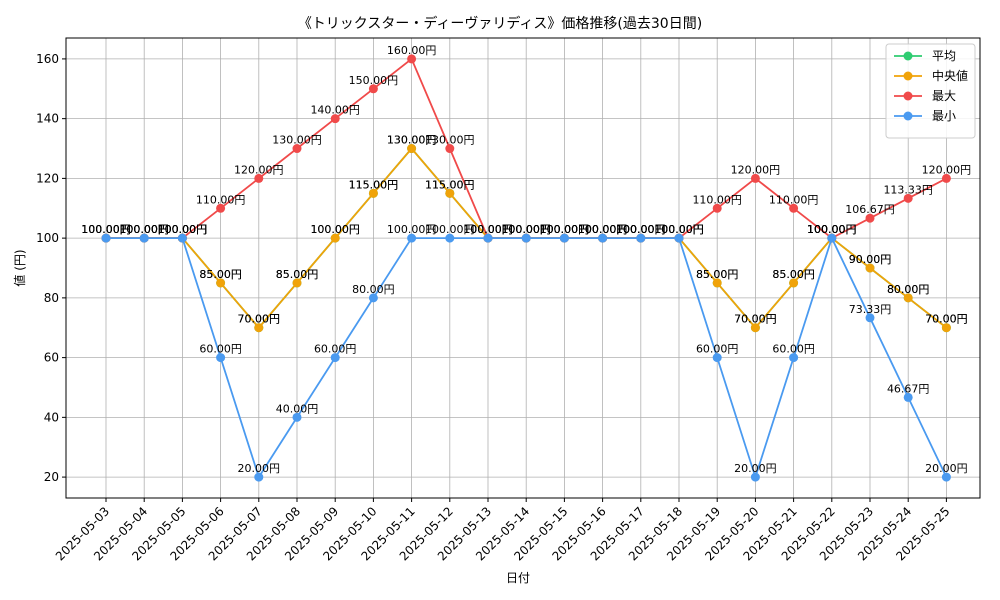 The height and width of the screenshot is (600, 1000). Describe the element at coordinates (51, 477) in the screenshot. I see `y-tick-label: 20` at that location.